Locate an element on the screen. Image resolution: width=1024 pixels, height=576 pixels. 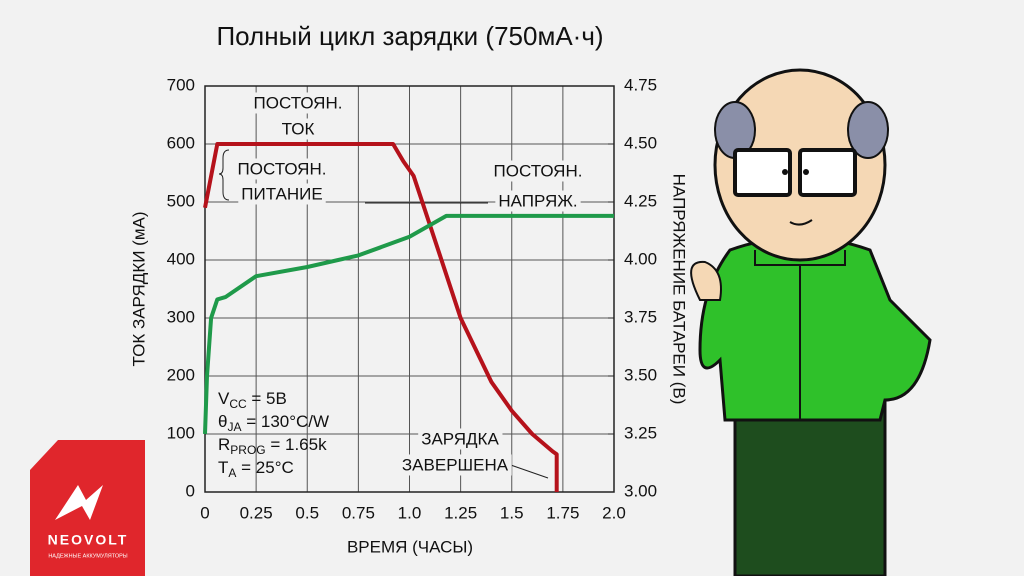
condition-rest: = 5В is located at coordinates (267, 398).